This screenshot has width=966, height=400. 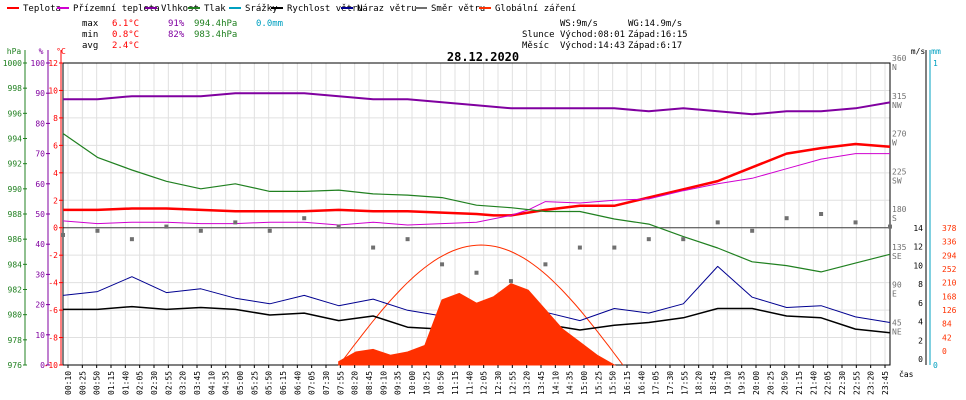 I want to click on celsius-axis-tick-label: -2, so click(x=53, y=255).